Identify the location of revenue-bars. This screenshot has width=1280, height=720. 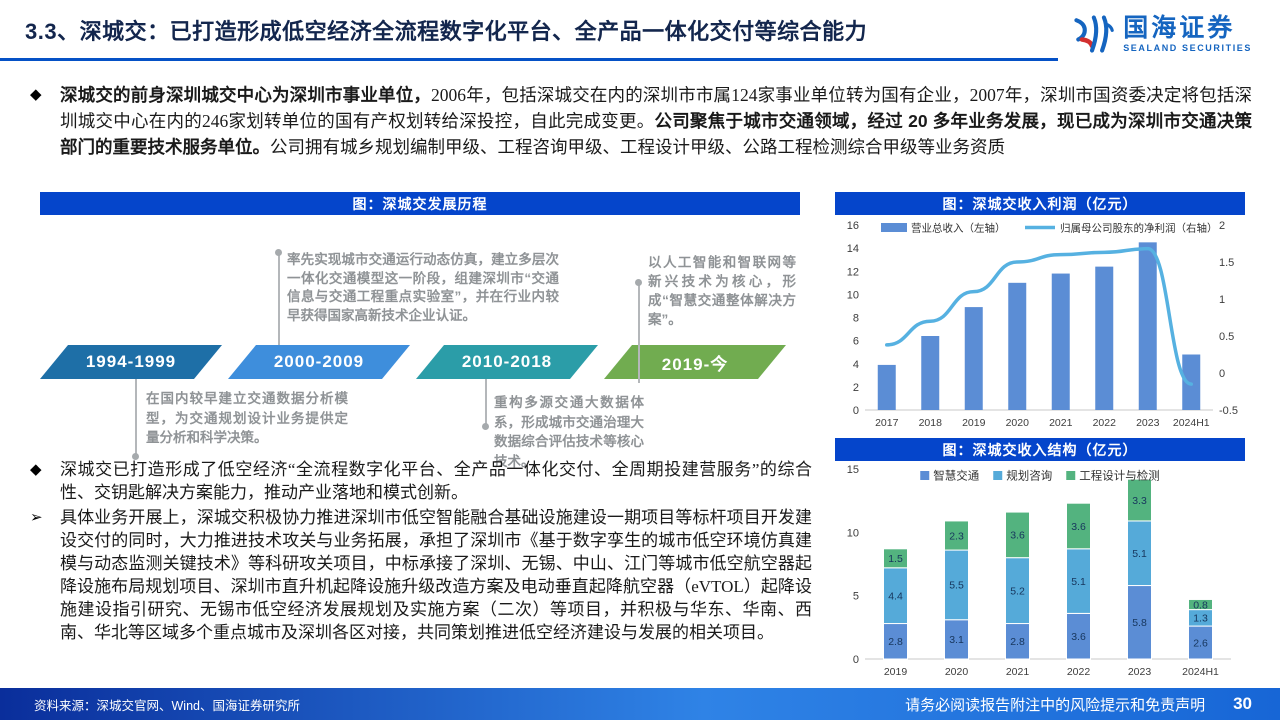
(1039, 326).